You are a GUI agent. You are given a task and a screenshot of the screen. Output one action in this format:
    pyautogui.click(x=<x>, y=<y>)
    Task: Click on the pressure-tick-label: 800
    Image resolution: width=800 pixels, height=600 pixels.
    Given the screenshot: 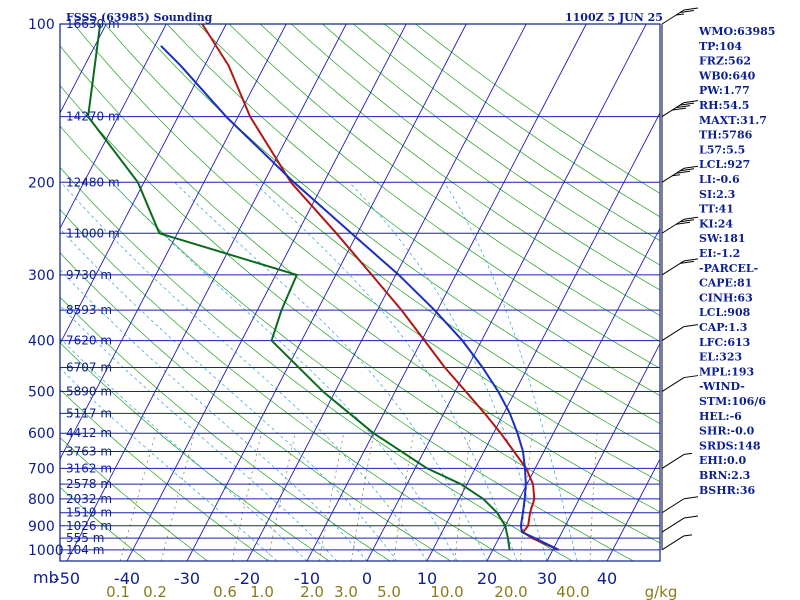 What is the action you would take?
    pyautogui.click(x=41, y=500)
    